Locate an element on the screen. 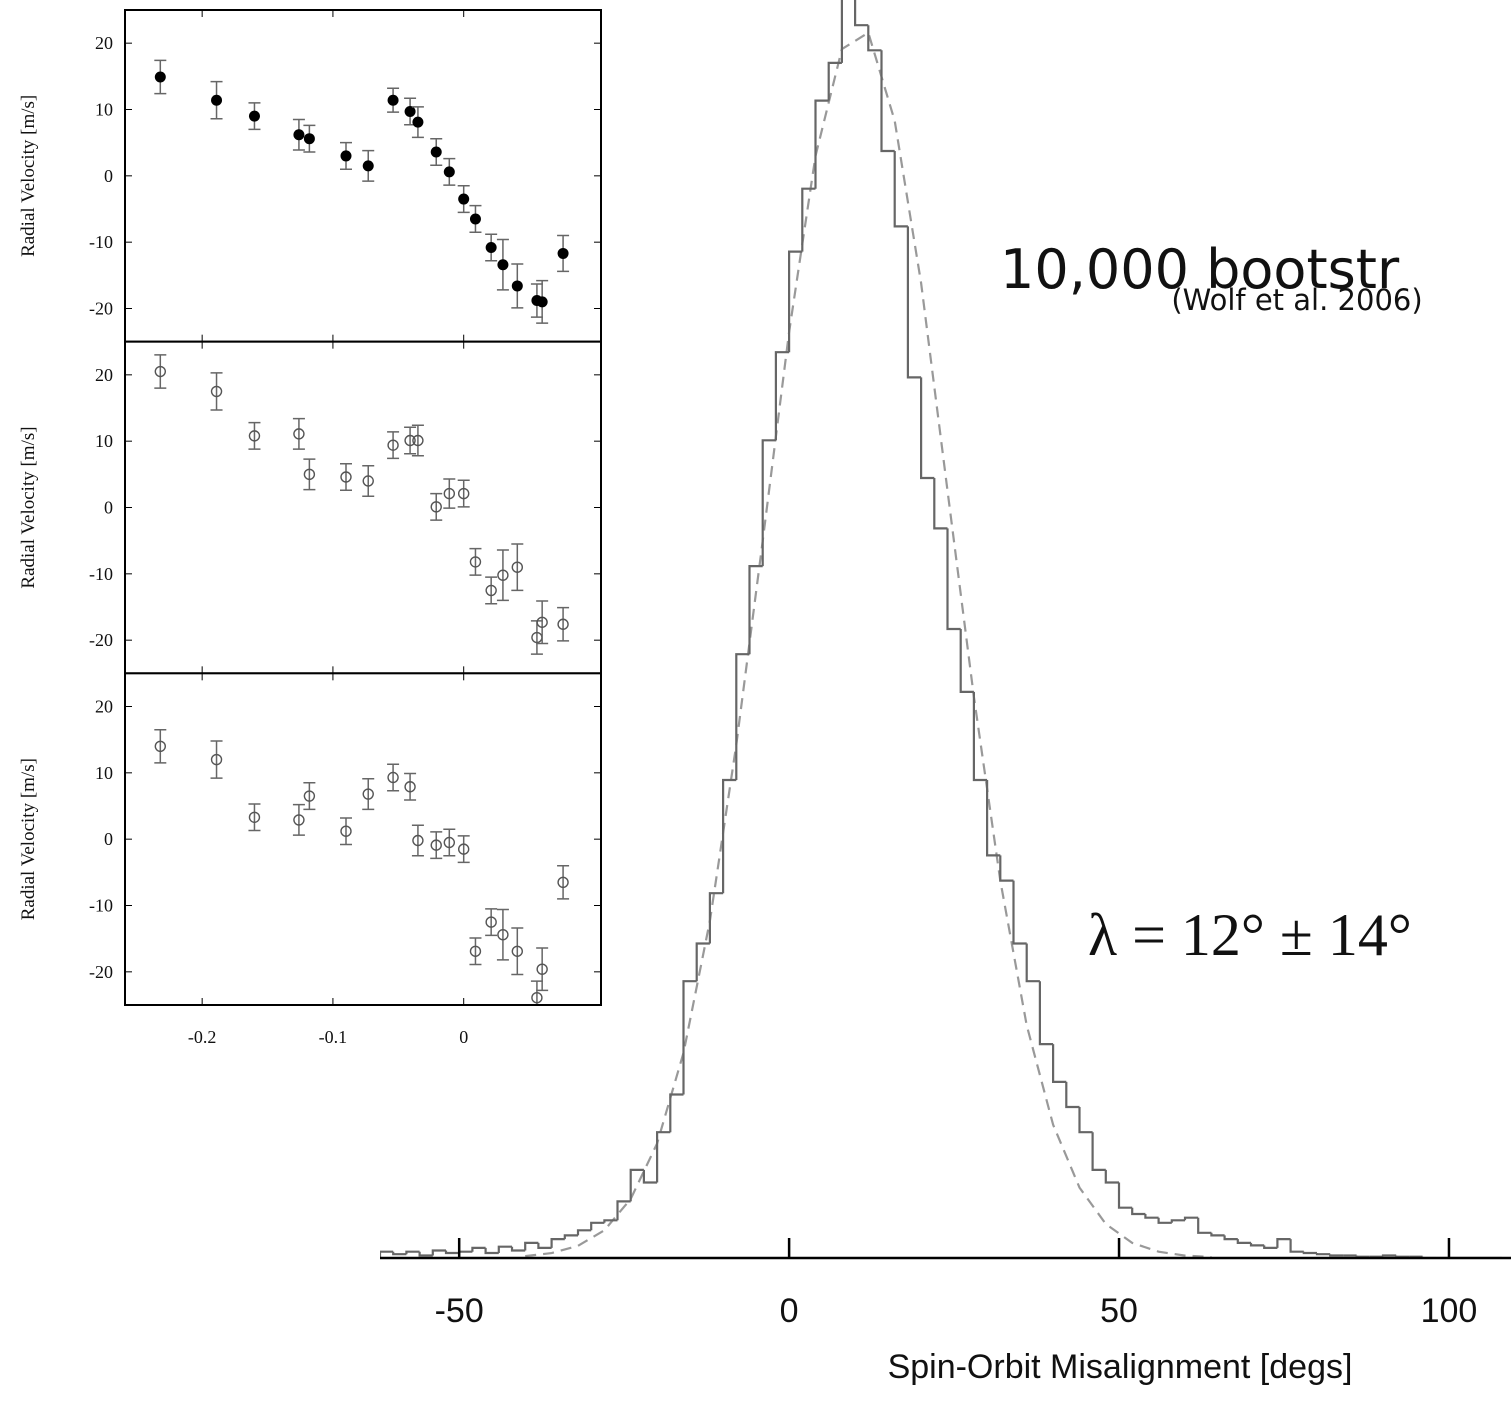  x-axis-label: Spin-Orbit Misalignment [degs] is located at coordinates (1120, 1367).